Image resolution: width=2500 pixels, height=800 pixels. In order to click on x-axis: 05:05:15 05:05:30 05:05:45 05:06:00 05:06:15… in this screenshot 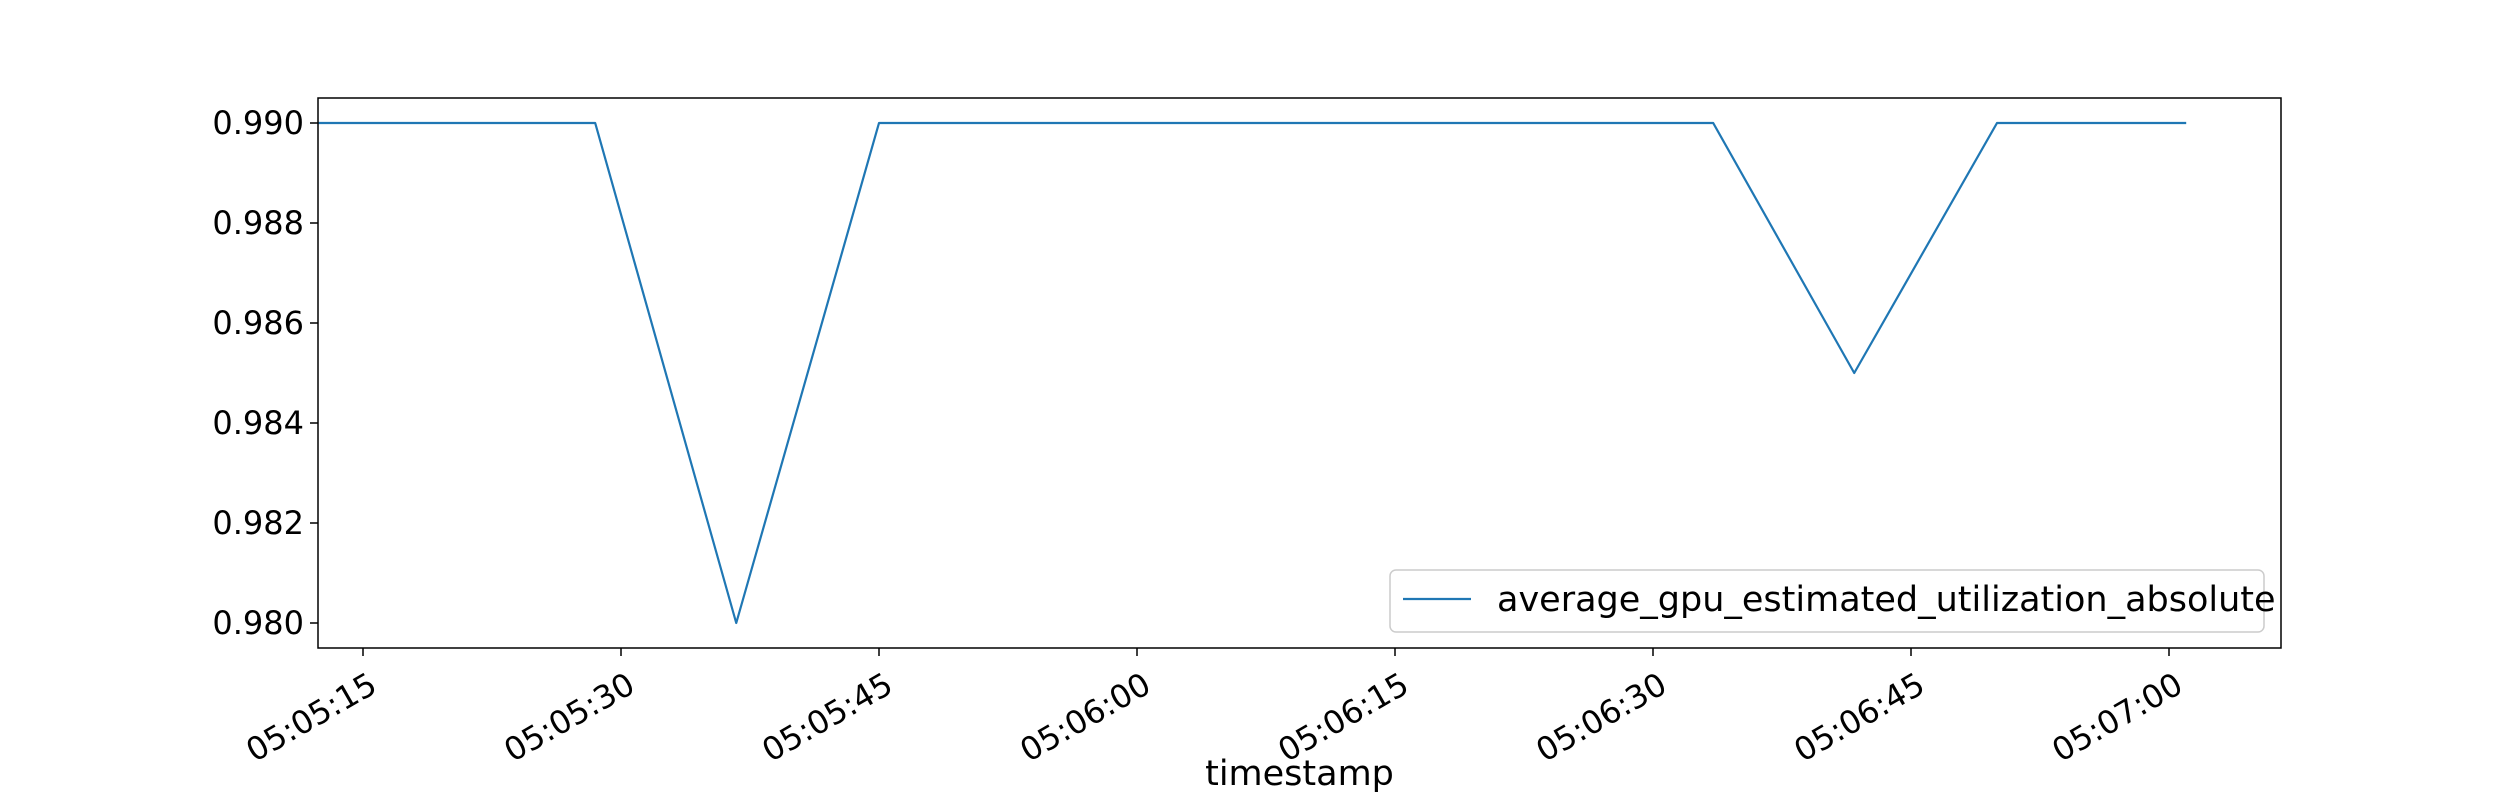, I will do `click(1214, 709)`.